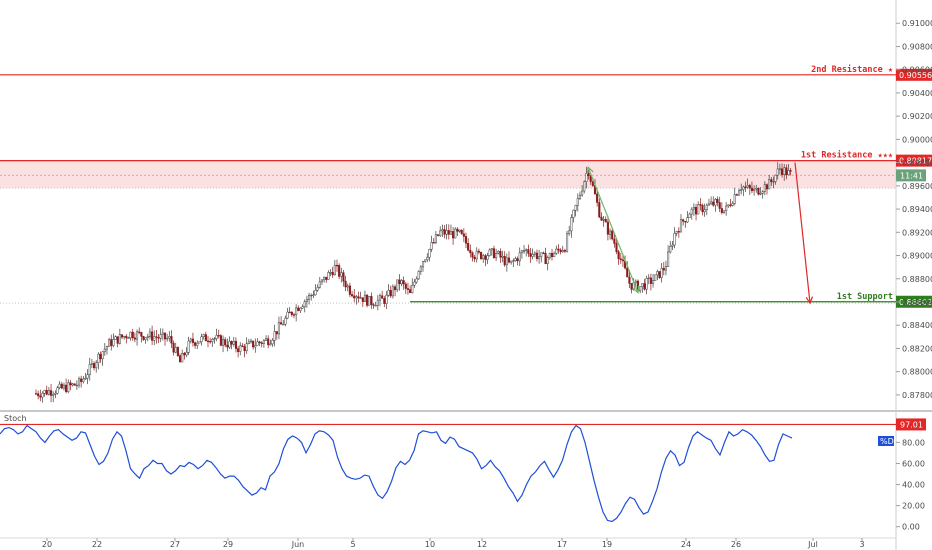 This screenshot has width=932, height=550. What do you see at coordinates (886, 441) in the screenshot?
I see `indicator-badge` at bounding box center [886, 441].